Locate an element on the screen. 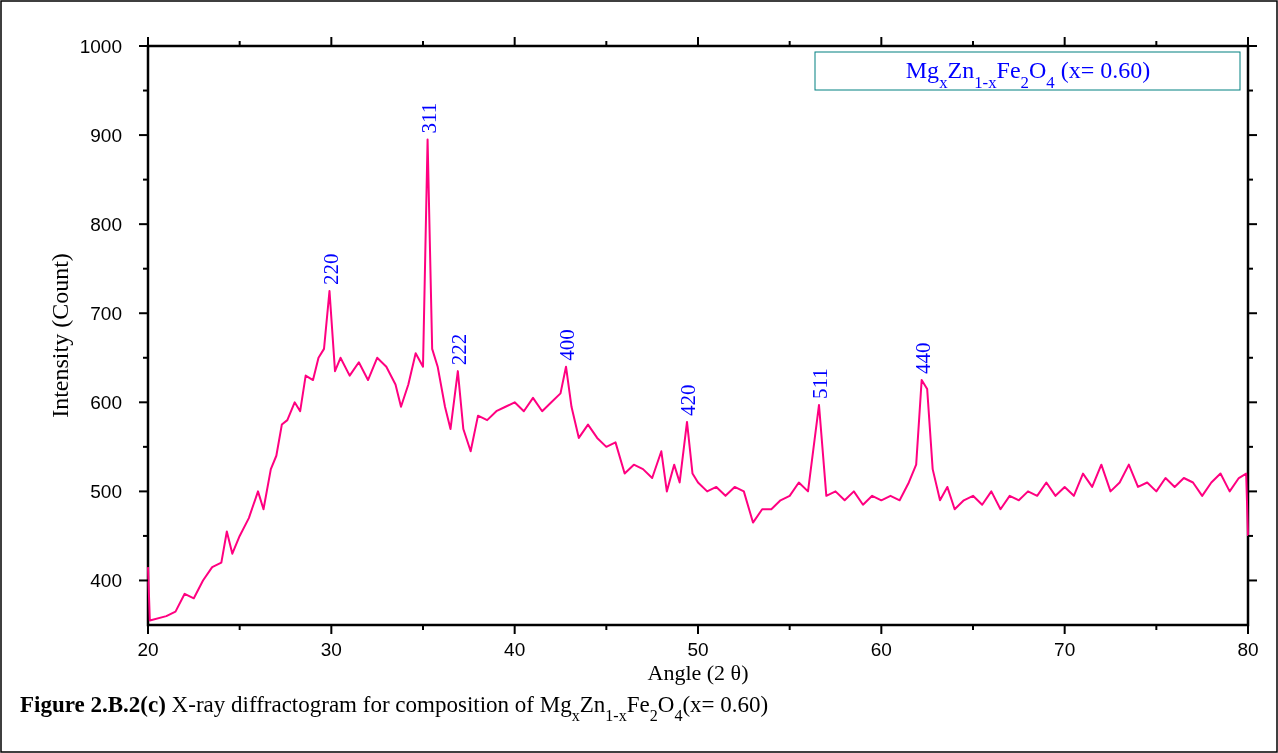  annotation: 311 is located at coordinates (428, 118).